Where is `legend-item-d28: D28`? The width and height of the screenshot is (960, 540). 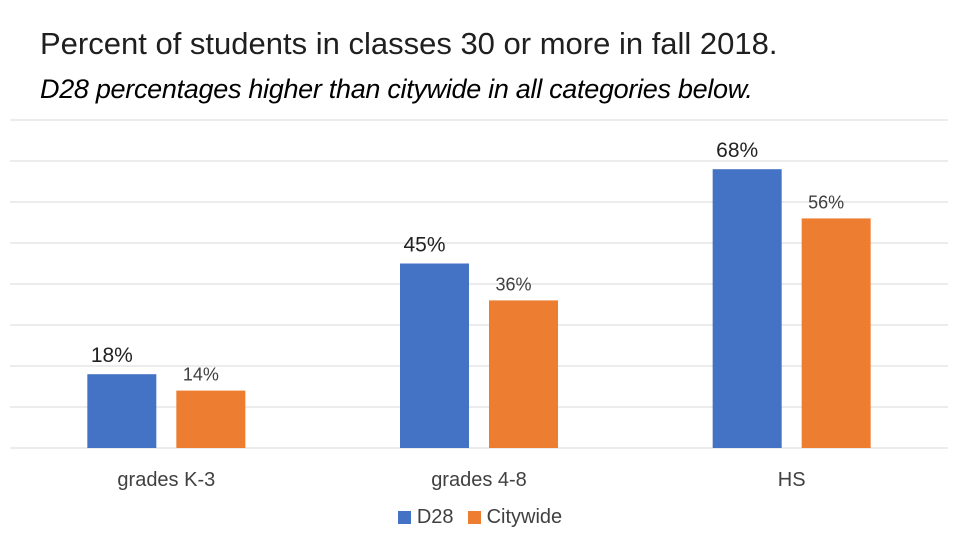
legend-item-d28: D28 is located at coordinates (425, 517).